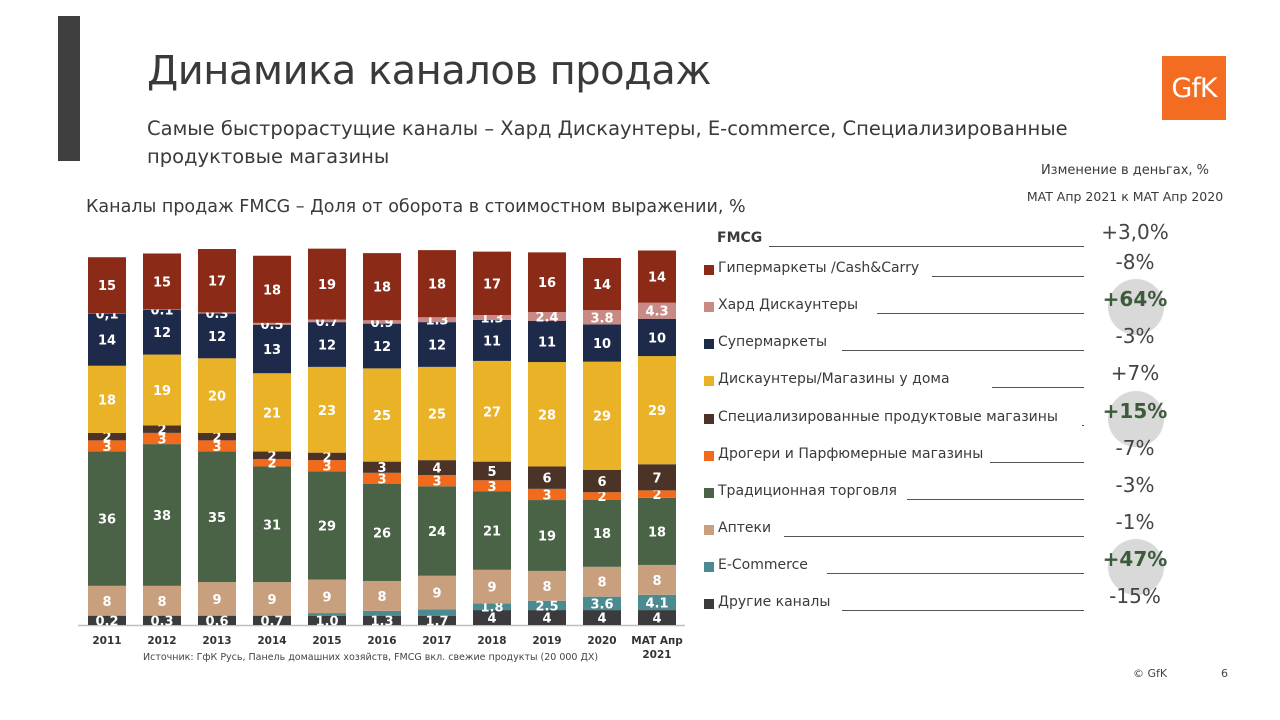  I want to click on x-tick-label: 2015, so click(326, 641).